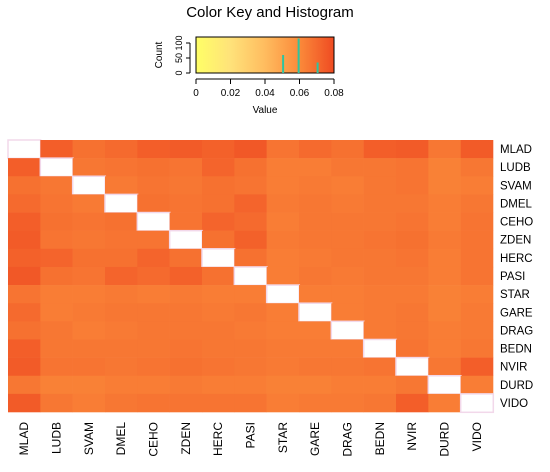  Describe the element at coordinates (380, 438) in the screenshot. I see `heatmap-column-label: BEDN` at that location.